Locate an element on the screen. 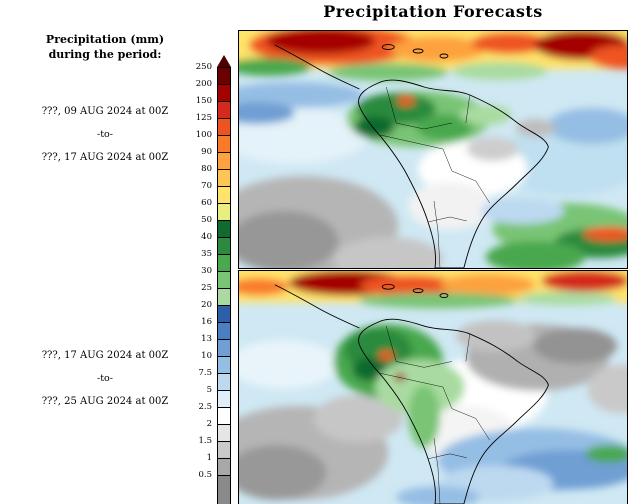 This screenshot has width=631, height=504. colorbar-tick-label: 30 is located at coordinates (206, 271).